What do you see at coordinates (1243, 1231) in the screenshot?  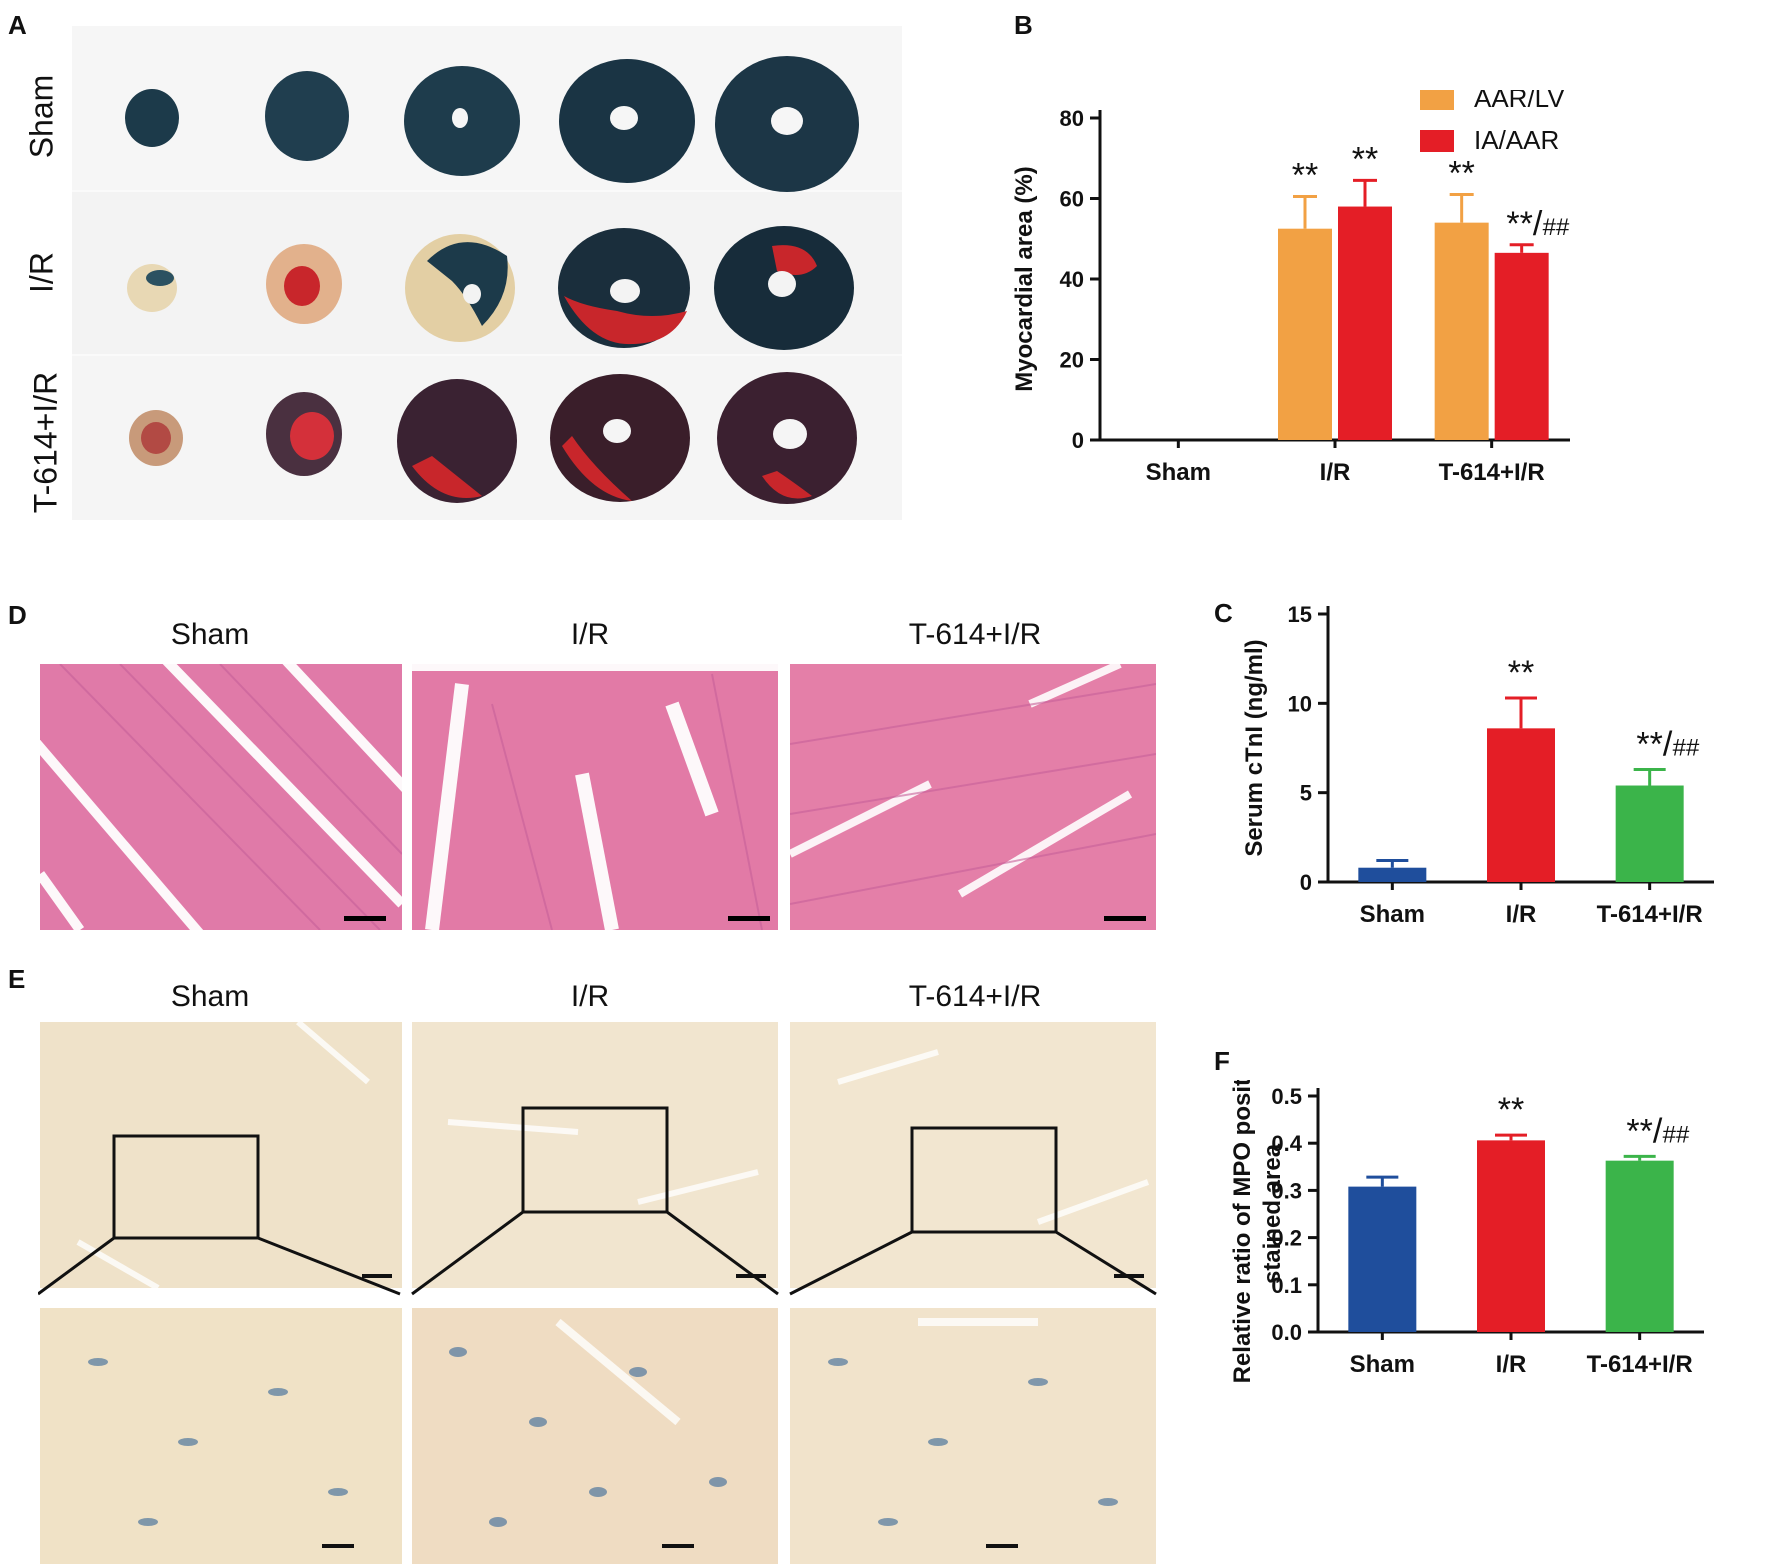 I see `y-axis-label: Relative ratio of MPO positive` at bounding box center [1243, 1231].